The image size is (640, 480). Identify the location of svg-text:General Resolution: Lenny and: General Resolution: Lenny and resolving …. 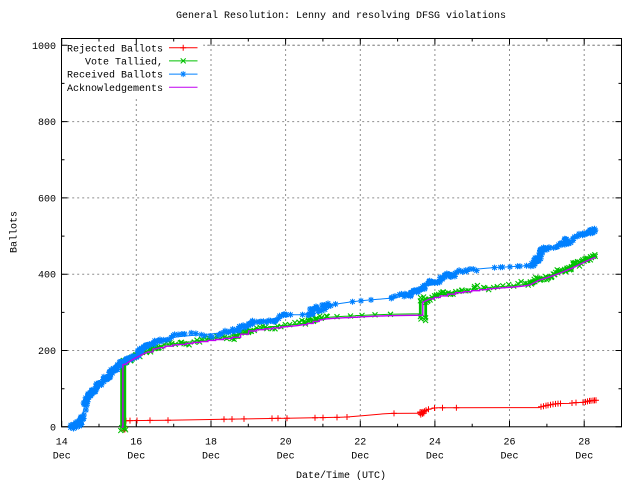
(341, 16).